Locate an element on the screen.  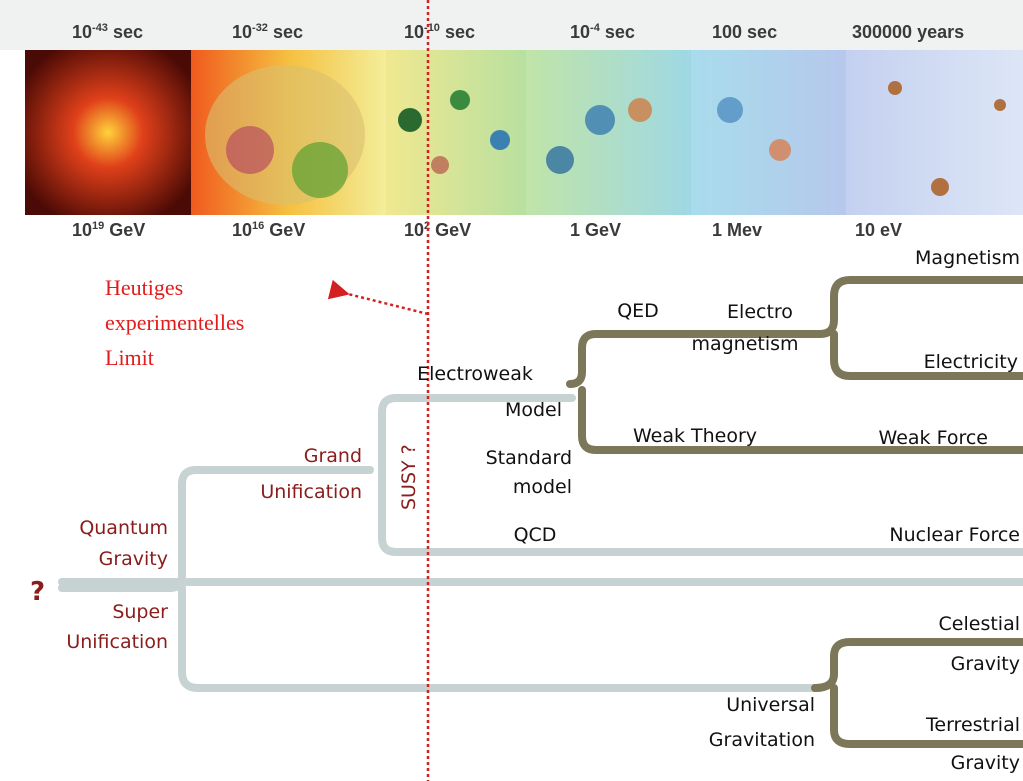
scale-exponent: 2 is located at coordinates (427, 226).